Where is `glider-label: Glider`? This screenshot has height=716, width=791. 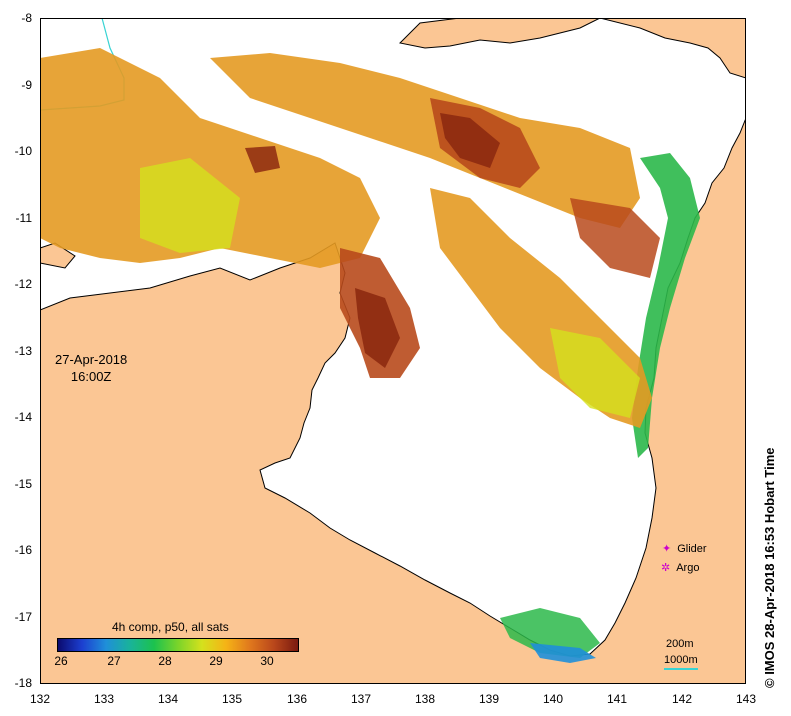
glider-label: Glider is located at coordinates (692, 549).